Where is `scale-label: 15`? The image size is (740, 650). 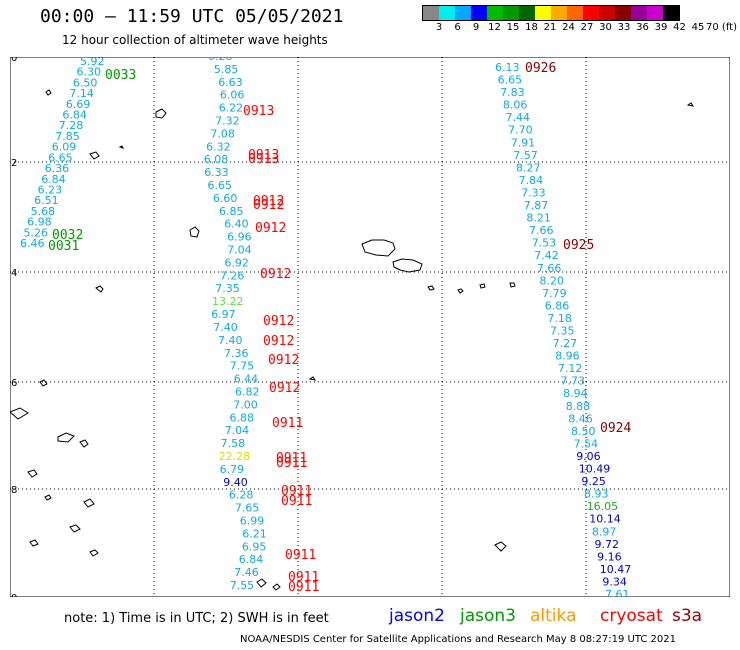 scale-label: 15 is located at coordinates (513, 27).